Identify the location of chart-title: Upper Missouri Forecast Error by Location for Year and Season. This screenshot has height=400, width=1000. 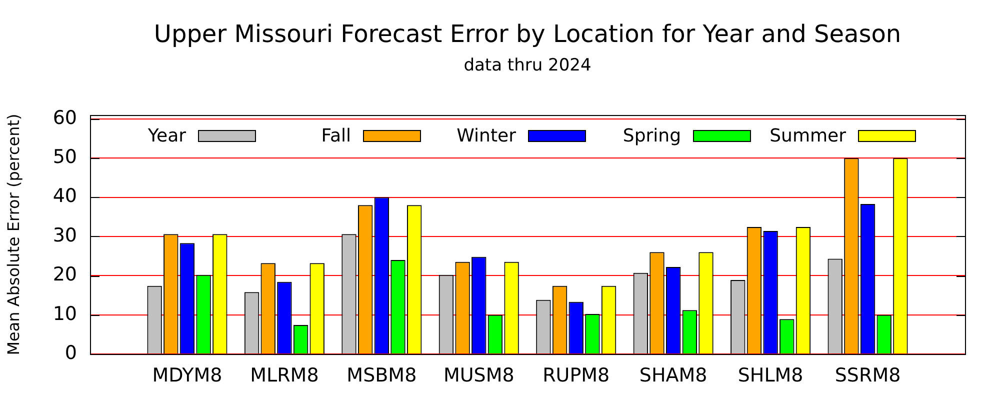
(528, 34).